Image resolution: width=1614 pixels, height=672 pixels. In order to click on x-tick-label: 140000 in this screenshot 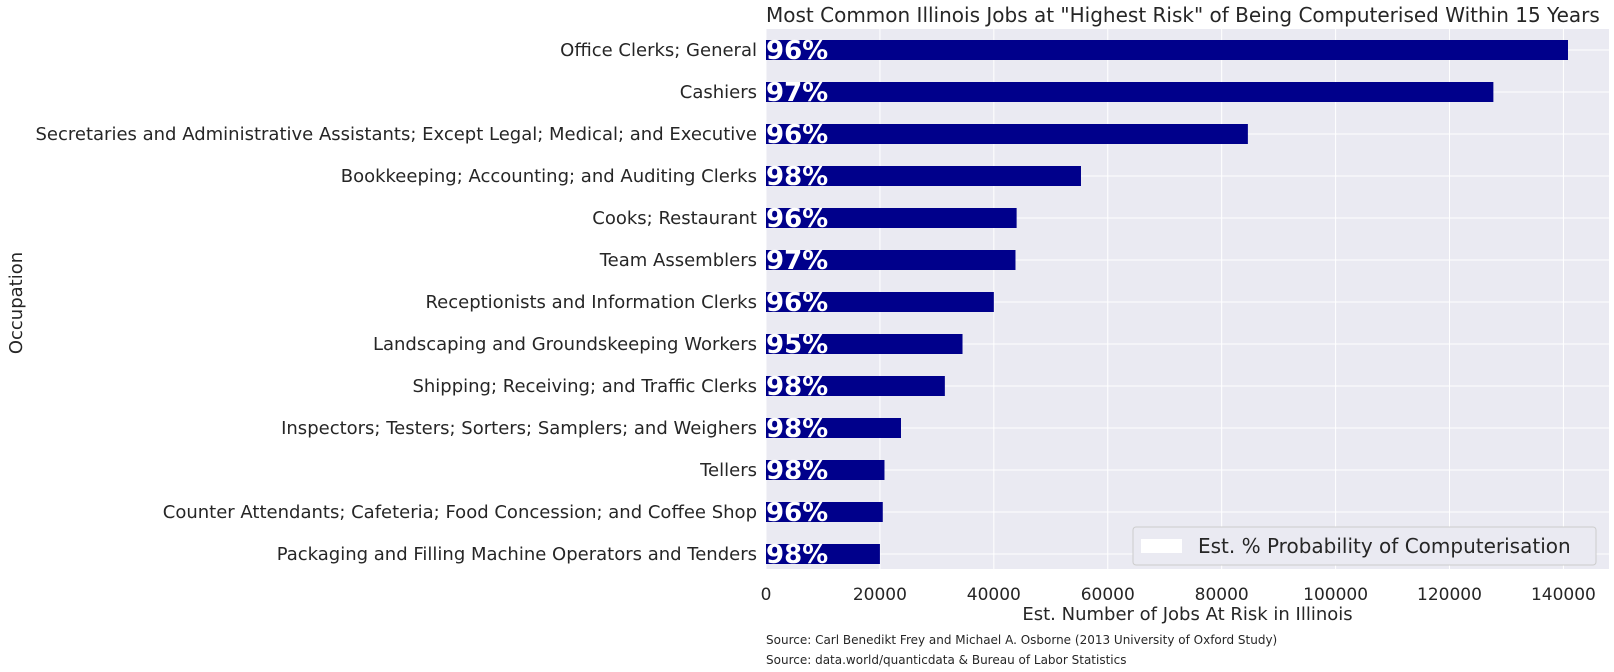, I will do `click(1563, 595)`.